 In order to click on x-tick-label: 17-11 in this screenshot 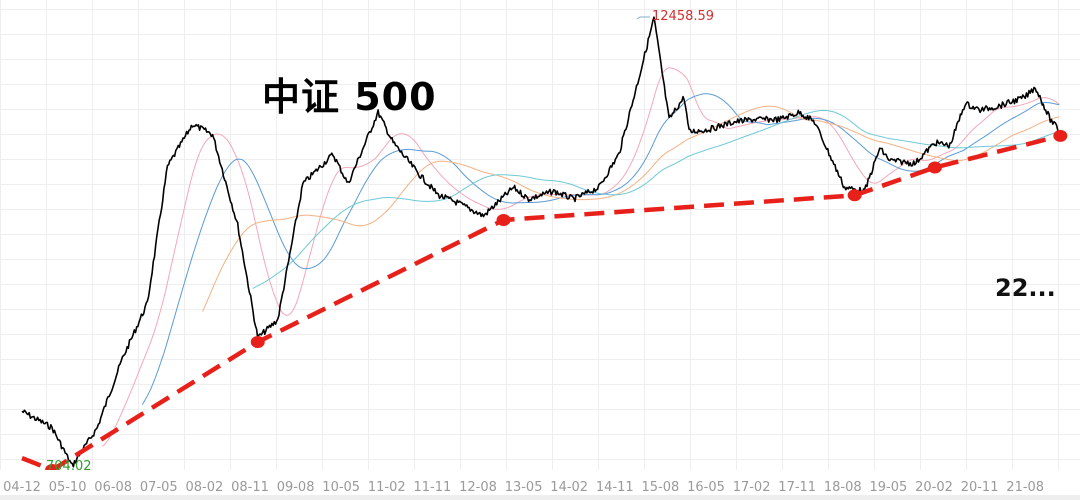, I will do `click(797, 487)`.